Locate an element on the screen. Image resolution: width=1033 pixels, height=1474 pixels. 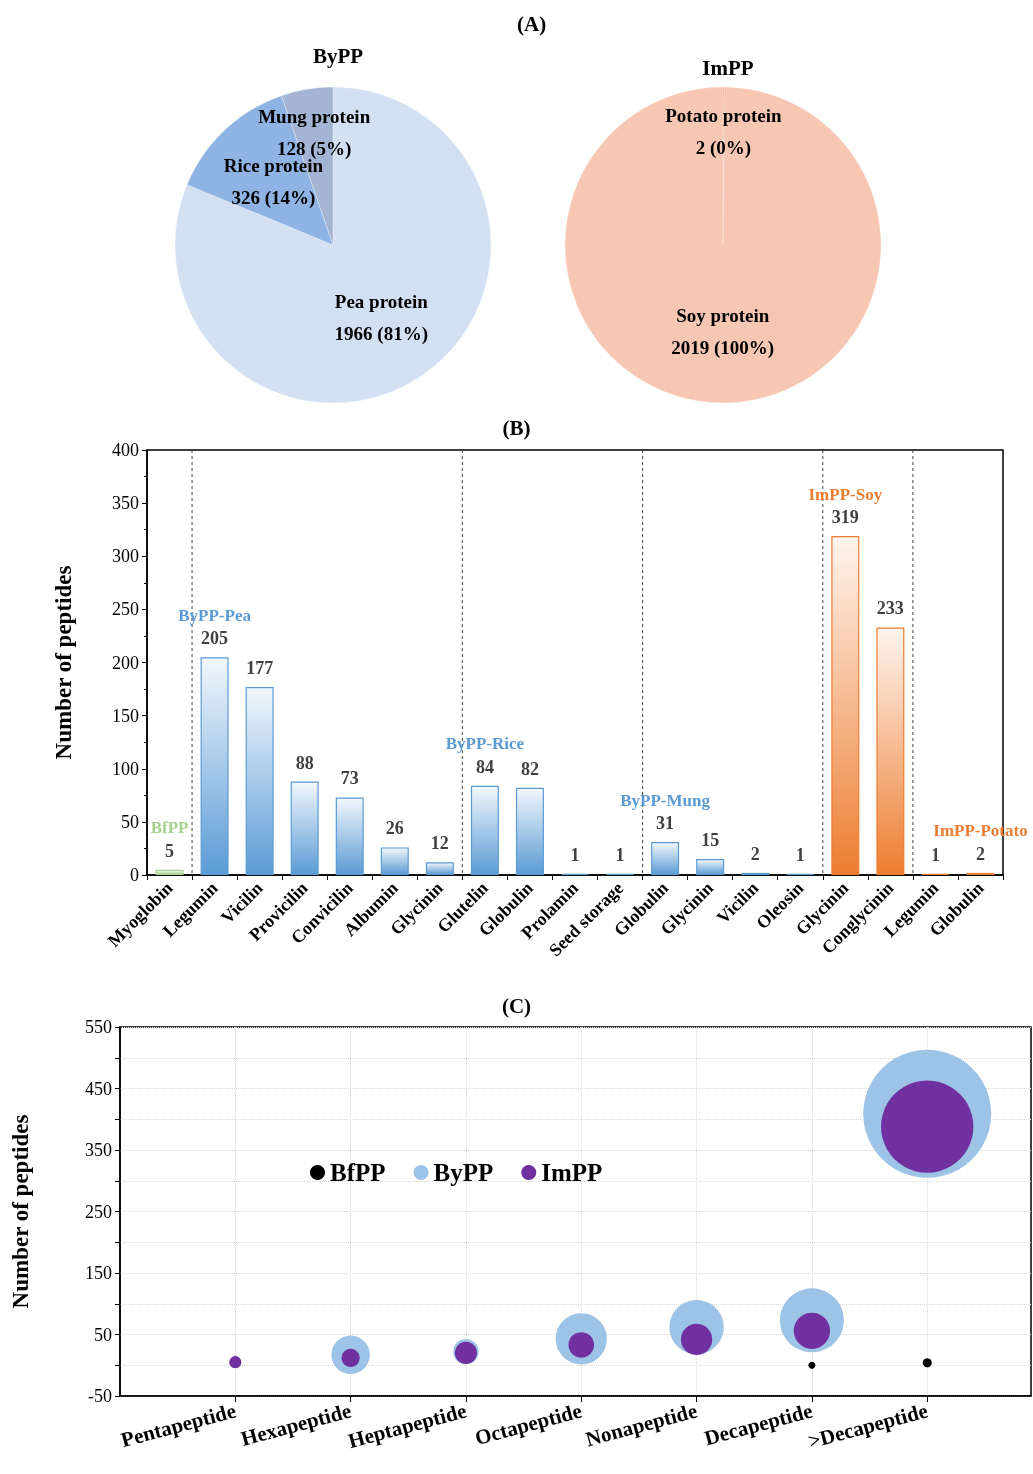
data-label: 26 is located at coordinates (394, 828).